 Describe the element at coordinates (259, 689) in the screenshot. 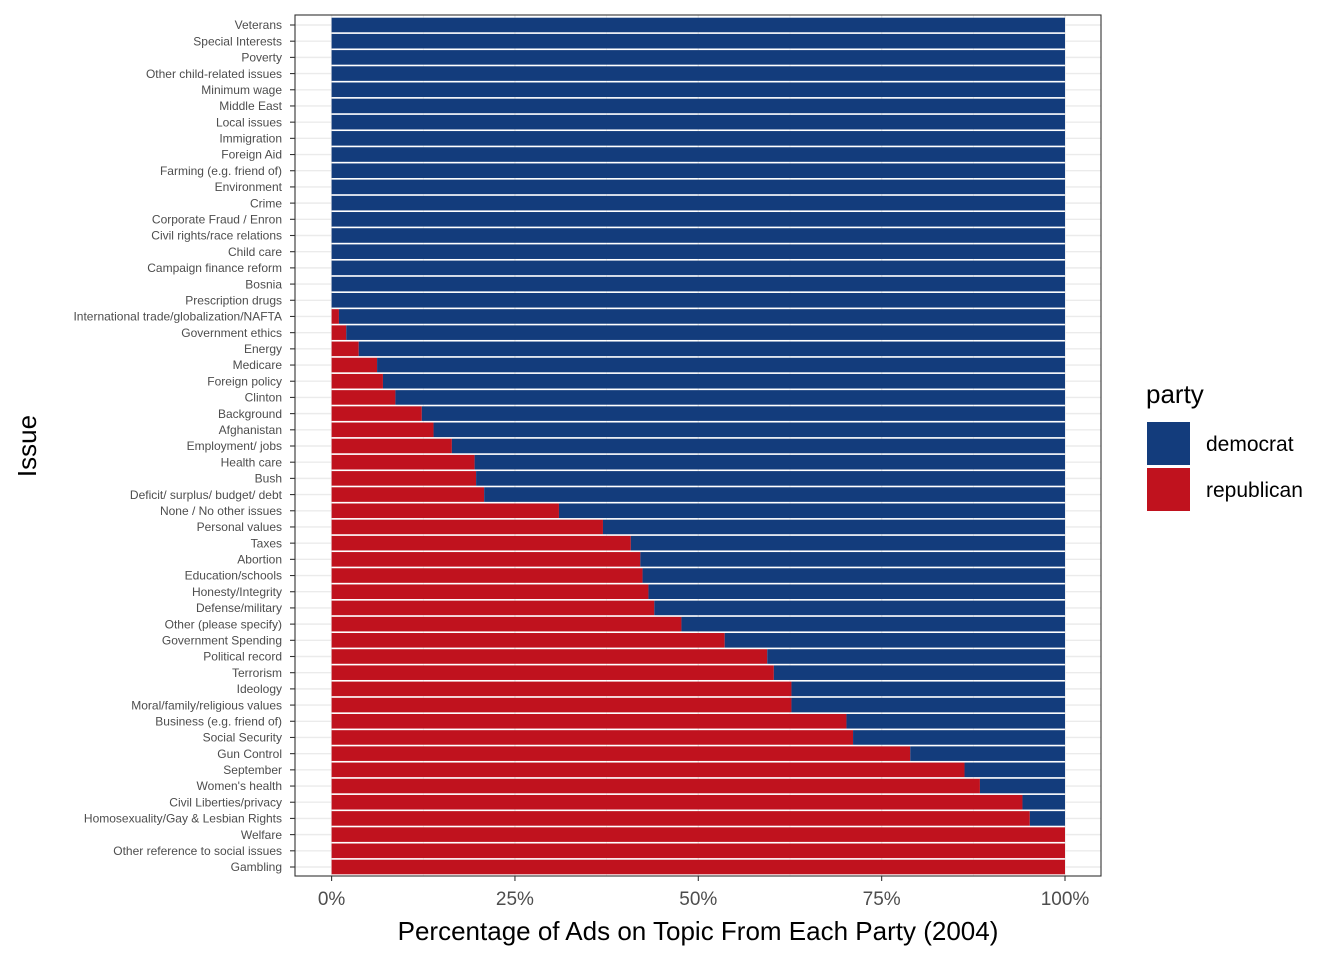

I see `y-tick-label: Ideology` at that location.